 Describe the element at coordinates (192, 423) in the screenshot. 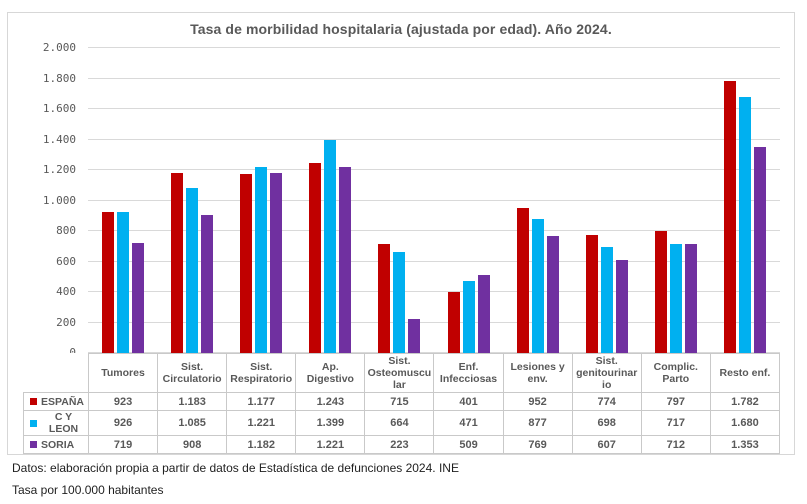

I see `value-cell: 1.085` at that location.